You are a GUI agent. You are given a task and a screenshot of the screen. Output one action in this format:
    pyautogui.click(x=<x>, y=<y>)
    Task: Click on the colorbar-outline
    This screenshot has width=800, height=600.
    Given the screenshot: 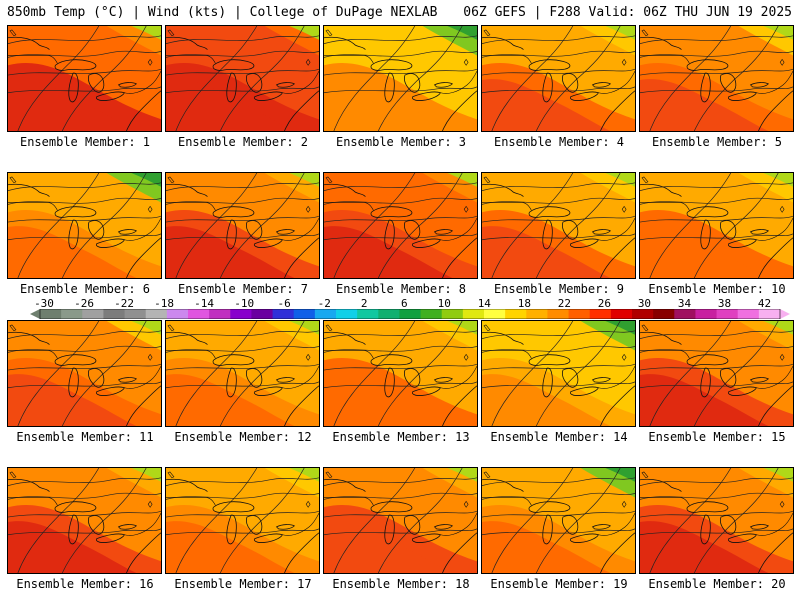 What is the action you would take?
    pyautogui.click(x=410, y=314)
    